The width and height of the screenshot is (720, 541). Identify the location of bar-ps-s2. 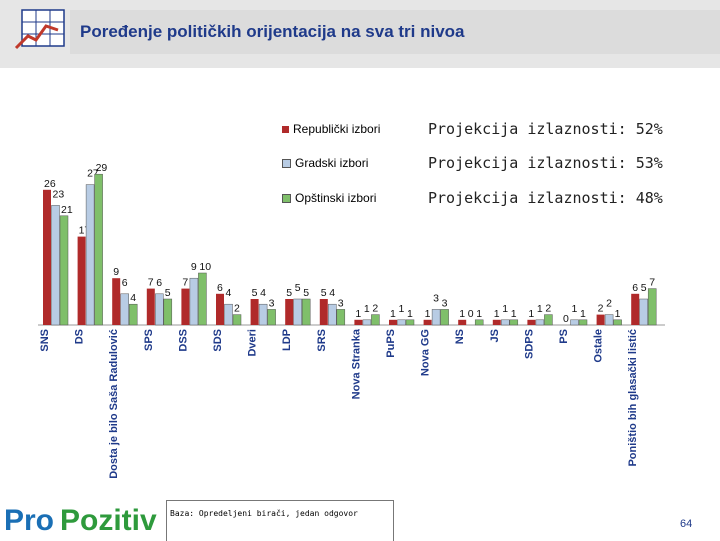
(583, 322).